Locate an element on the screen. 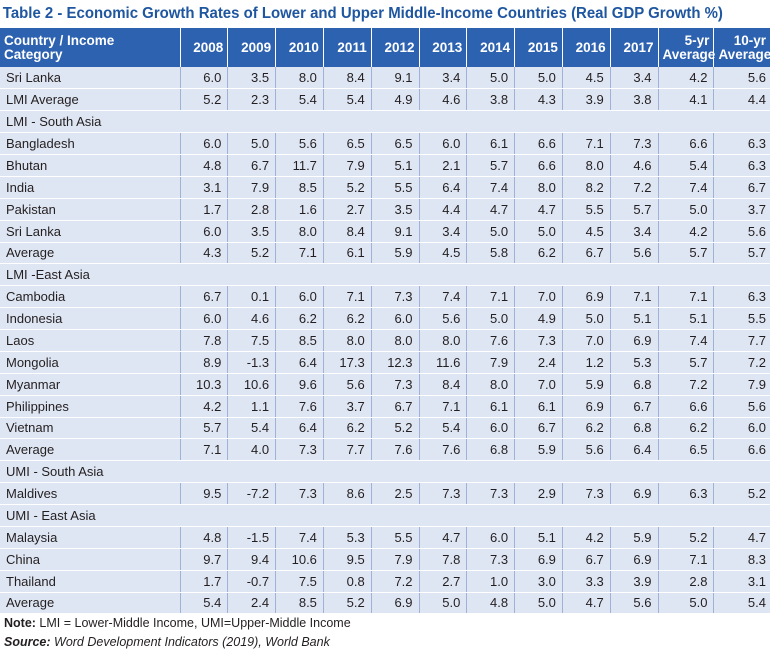 The image size is (770, 652). row-label: Vietnam is located at coordinates (90, 428).